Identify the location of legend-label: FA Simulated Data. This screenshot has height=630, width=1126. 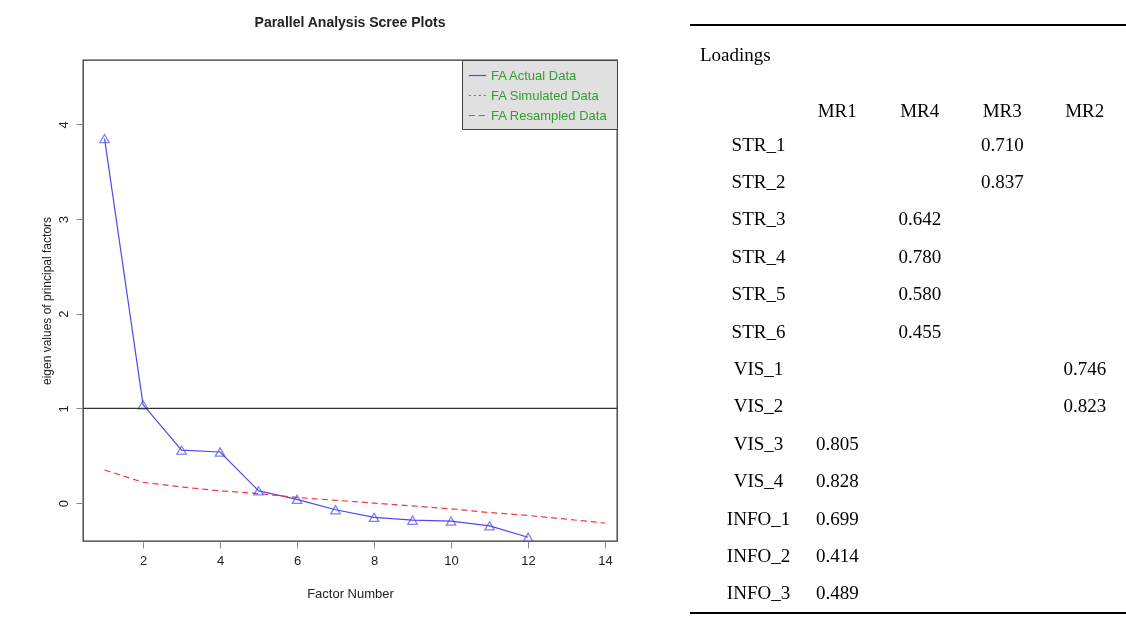
(545, 95).